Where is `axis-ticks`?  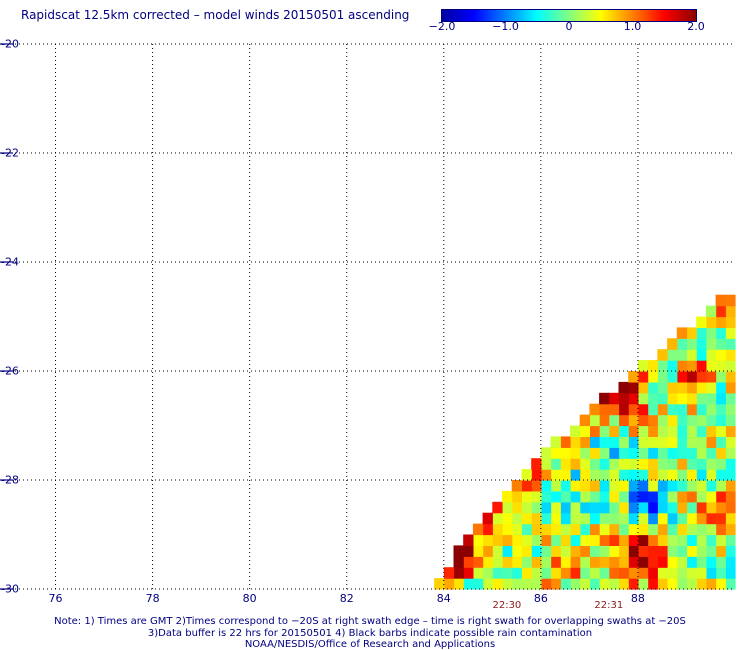 axis-ticks is located at coordinates (6, 316).